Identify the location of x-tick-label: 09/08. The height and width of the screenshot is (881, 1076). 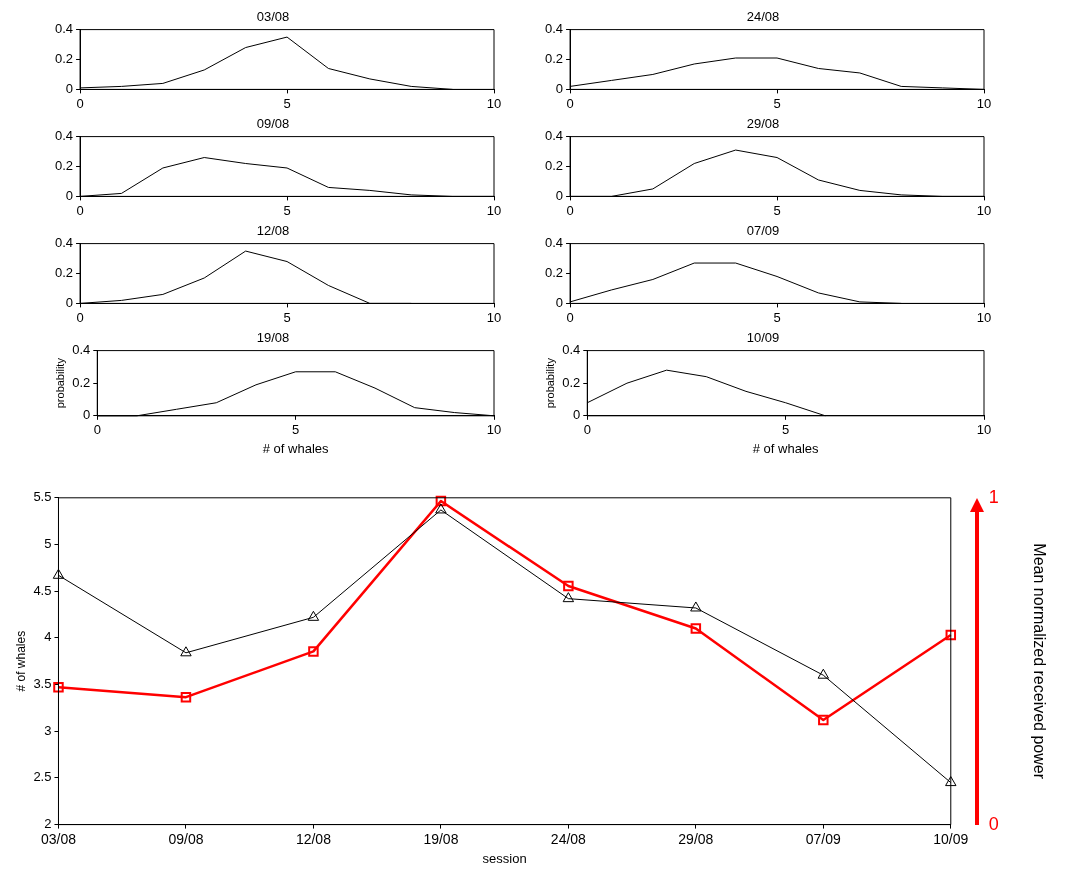
(186, 838).